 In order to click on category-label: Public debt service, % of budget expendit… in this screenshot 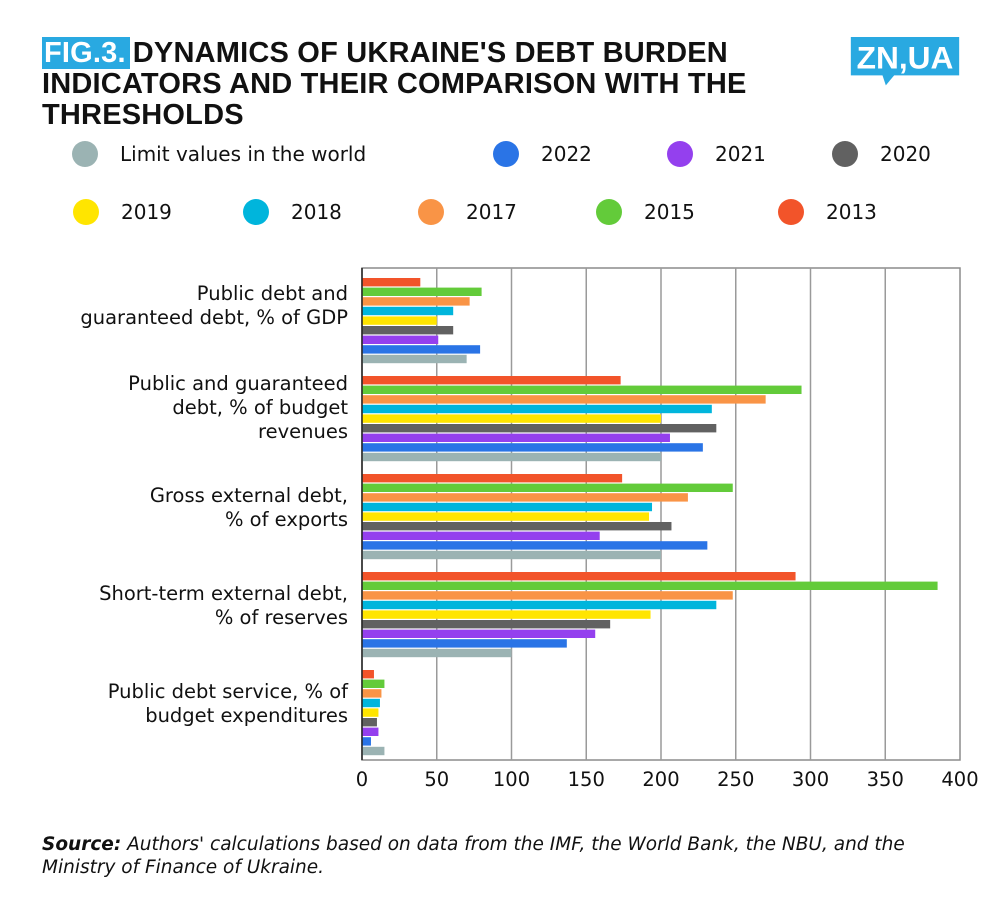, I will do `click(228, 704)`.